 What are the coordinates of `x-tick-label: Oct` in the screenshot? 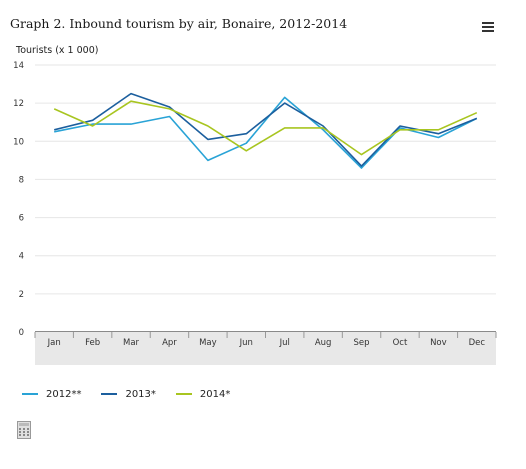 It's located at (400, 343).